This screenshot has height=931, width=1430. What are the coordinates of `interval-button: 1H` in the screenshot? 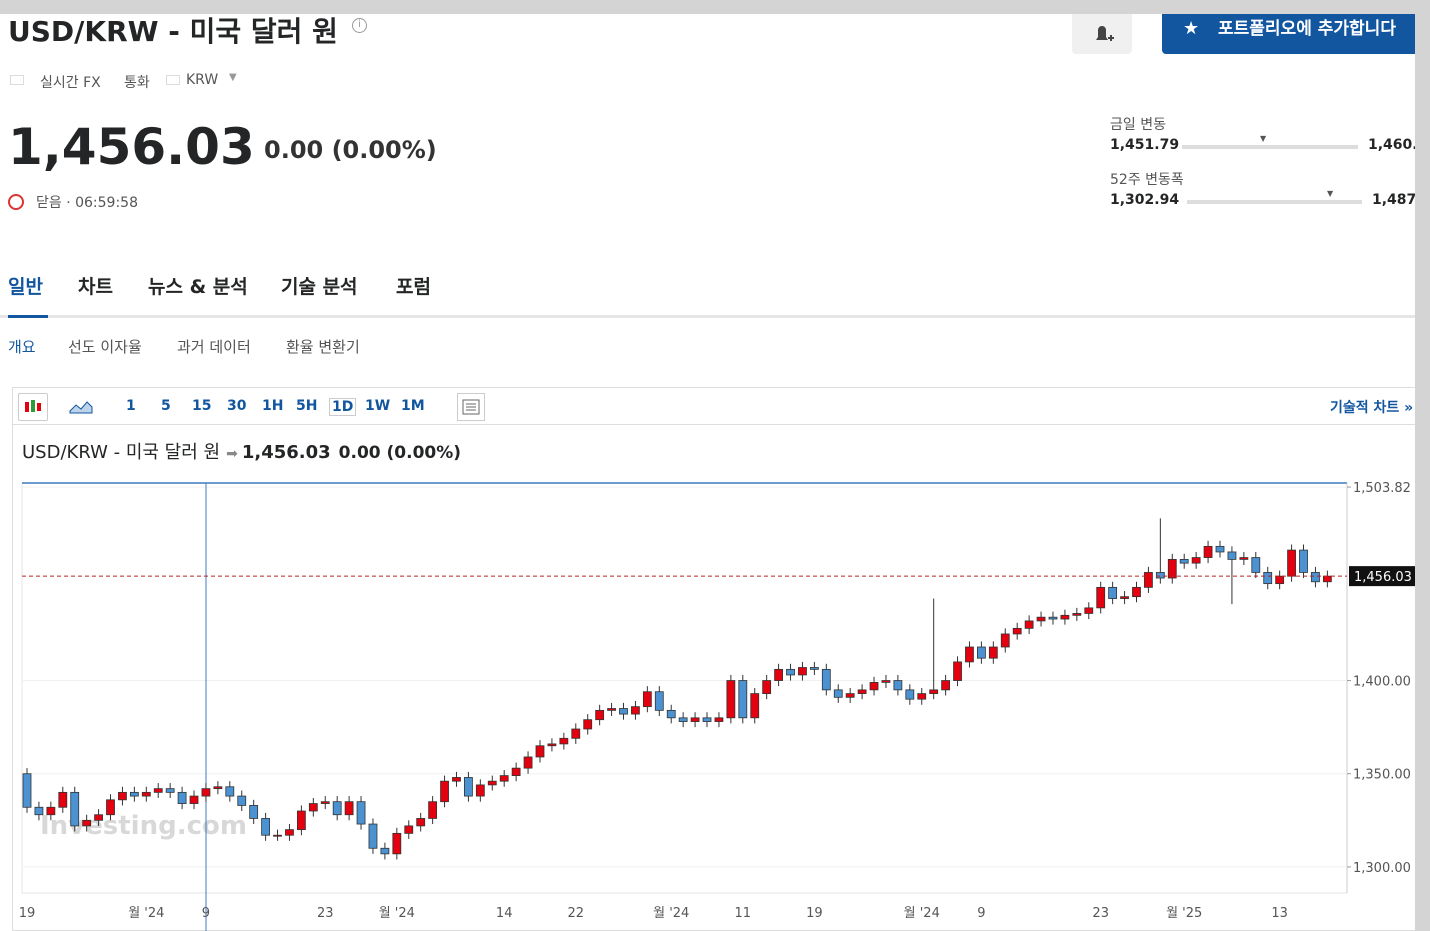 It's located at (273, 406).